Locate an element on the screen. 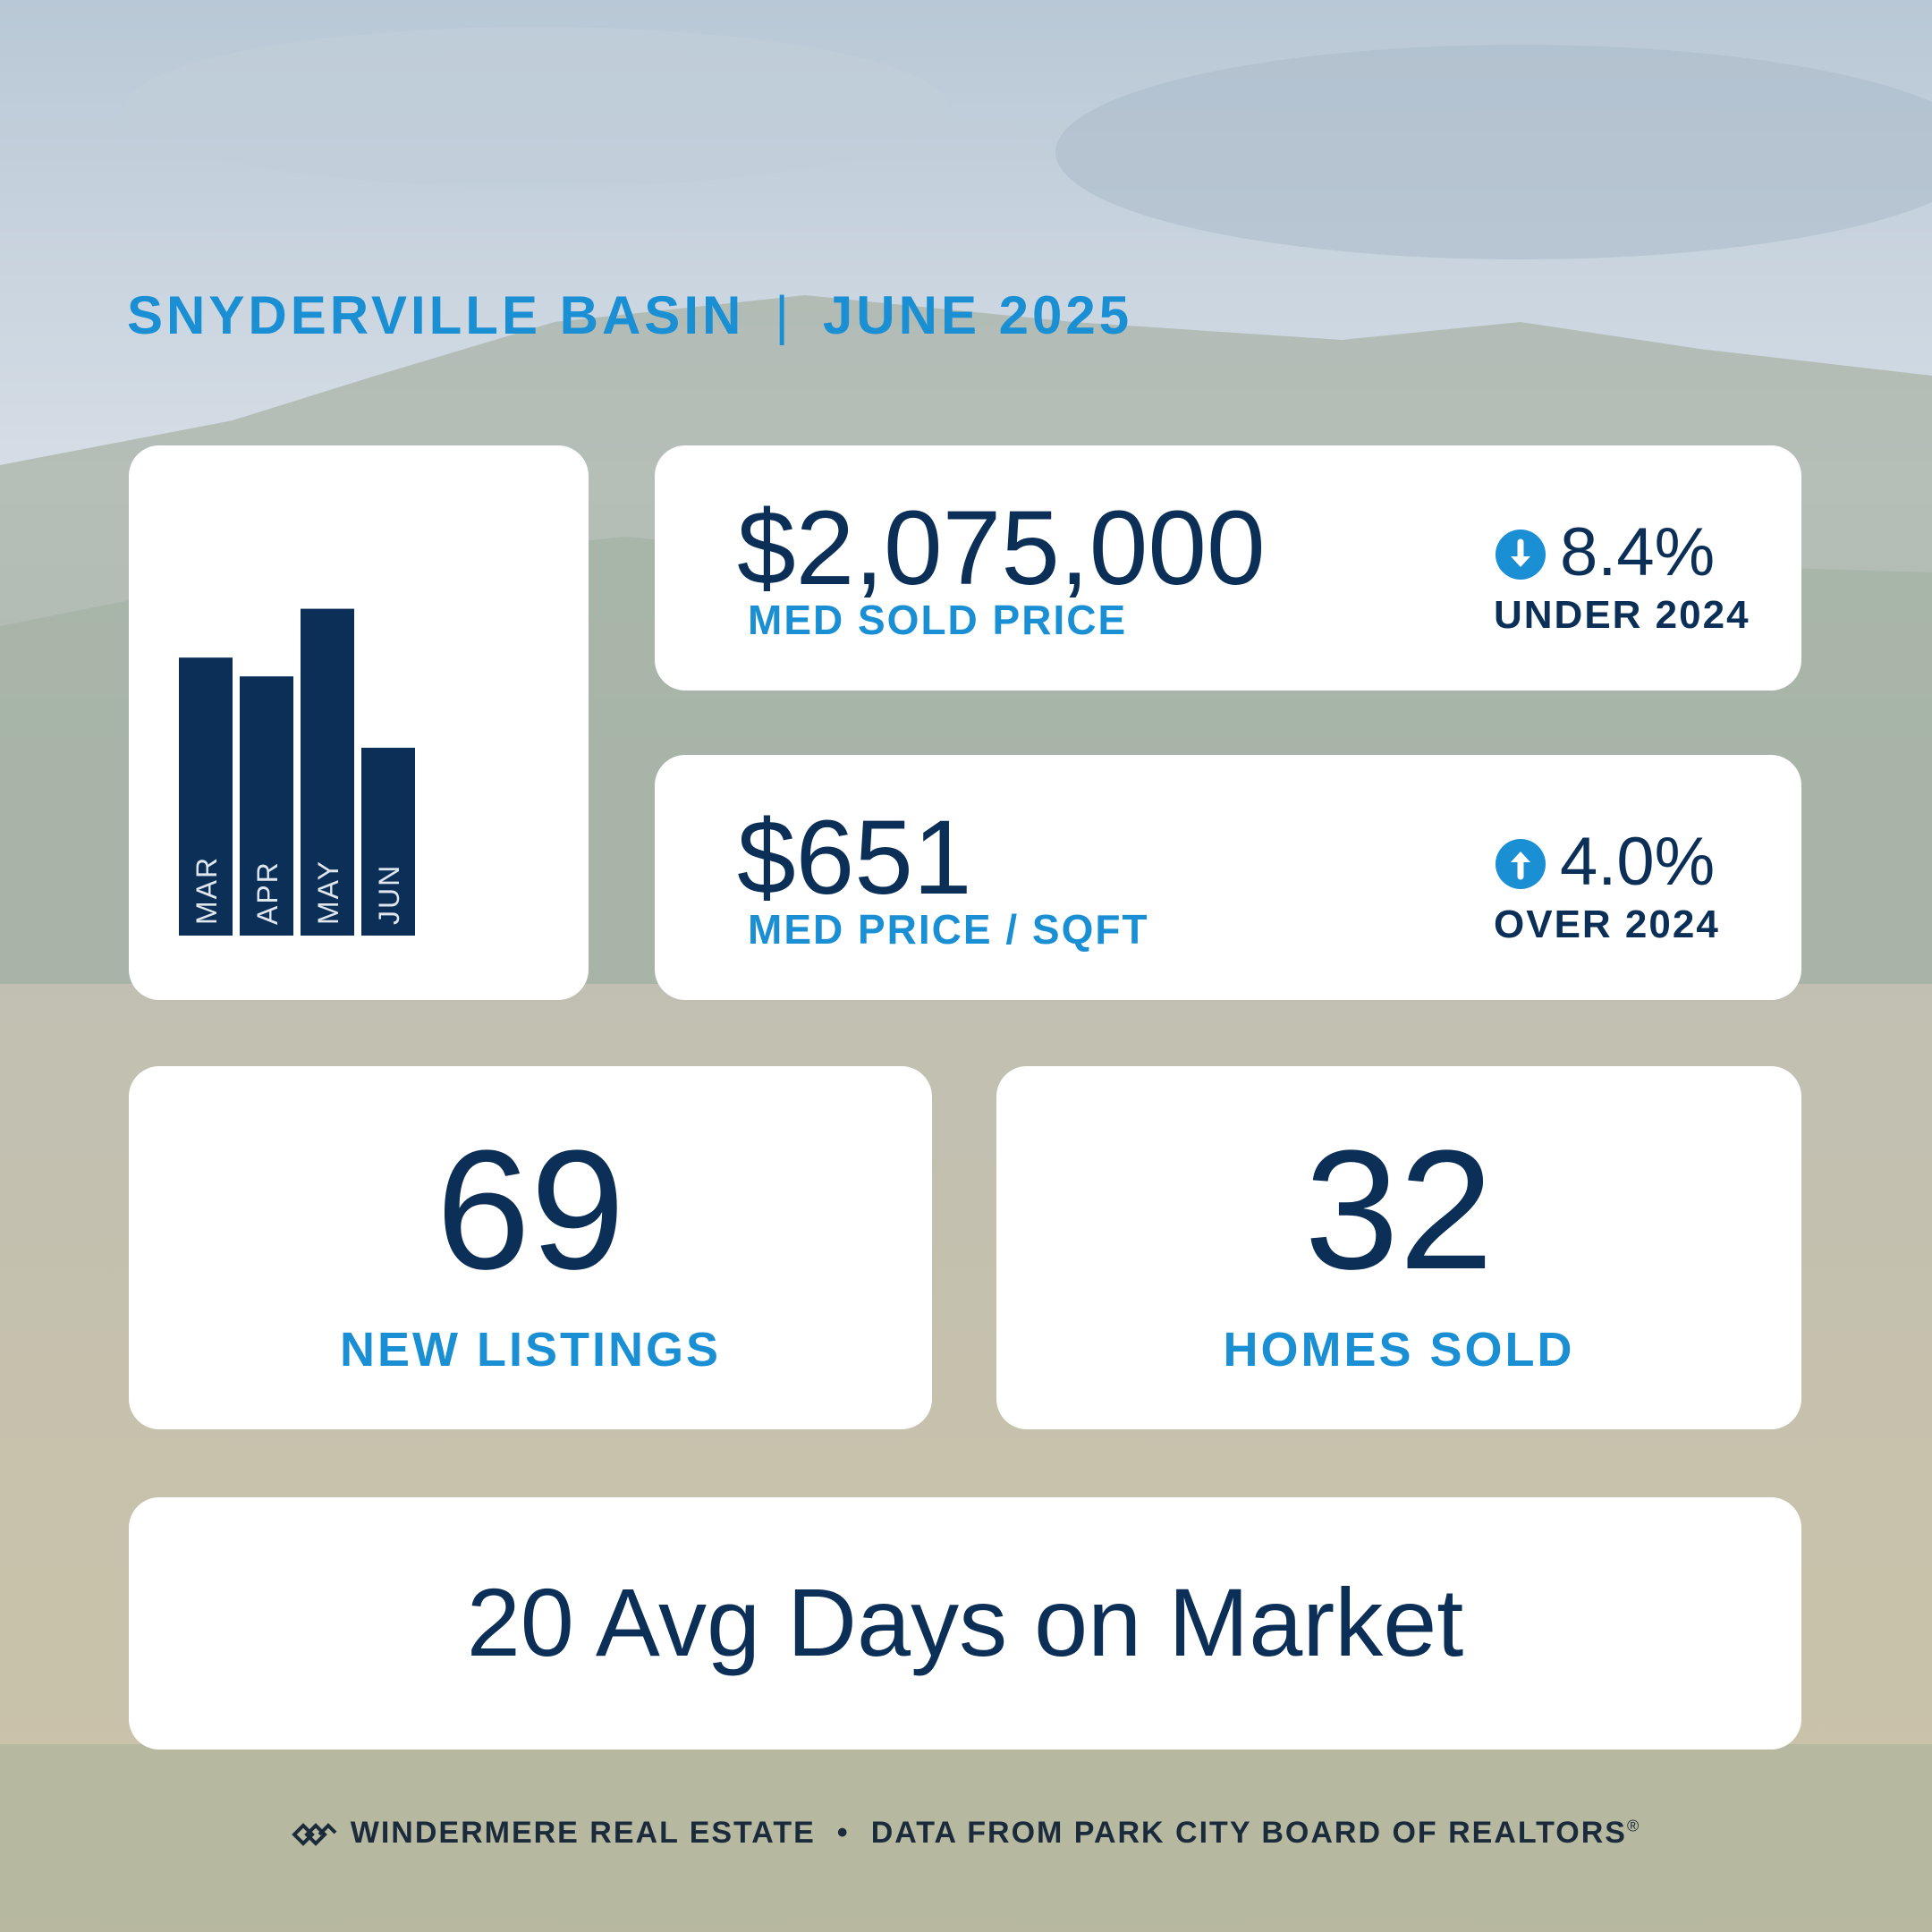  bar-label-mar: MAR is located at coordinates (207, 890).